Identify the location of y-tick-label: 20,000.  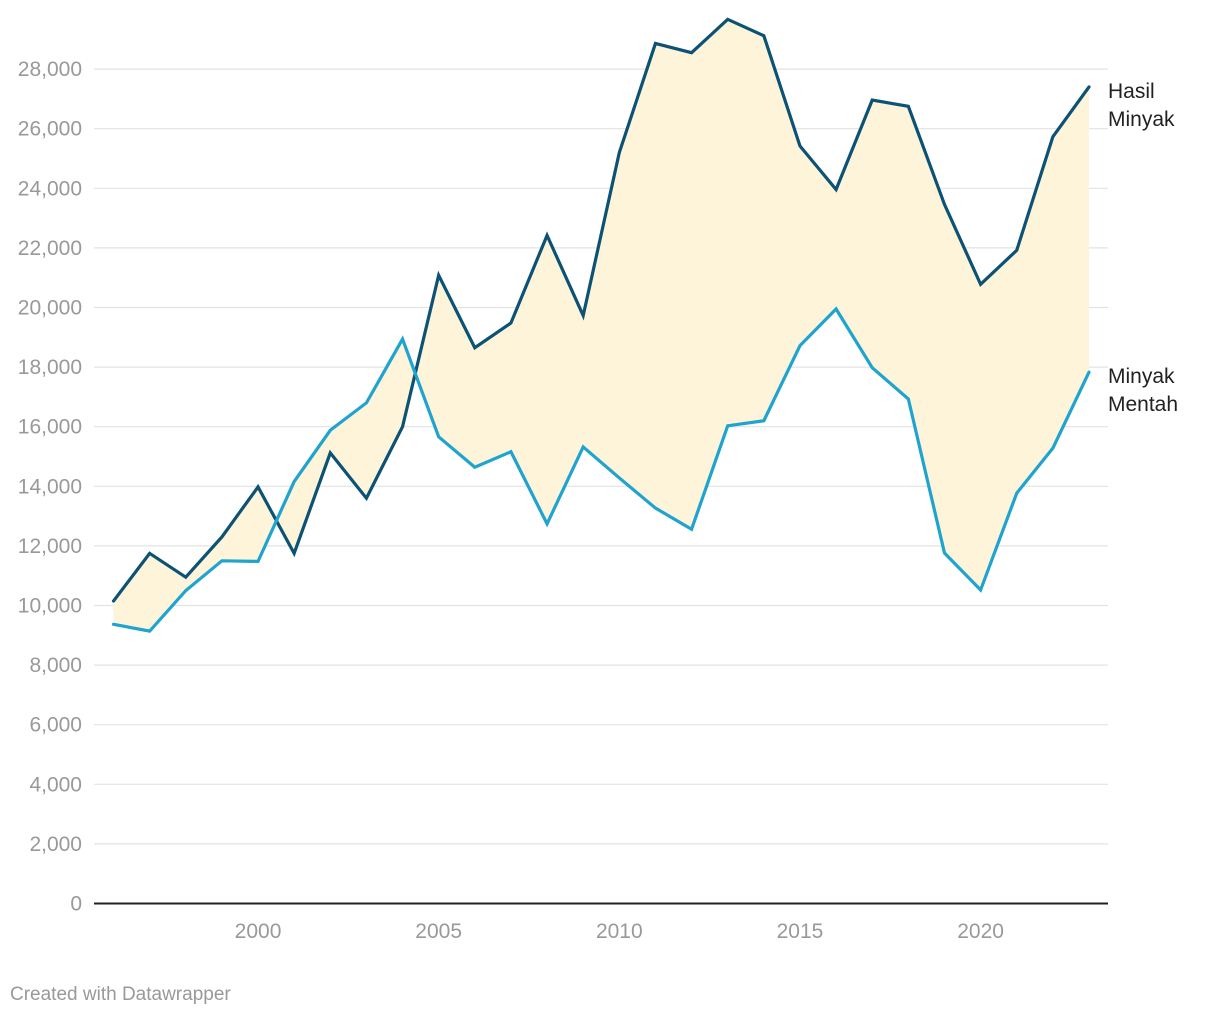
(50, 308).